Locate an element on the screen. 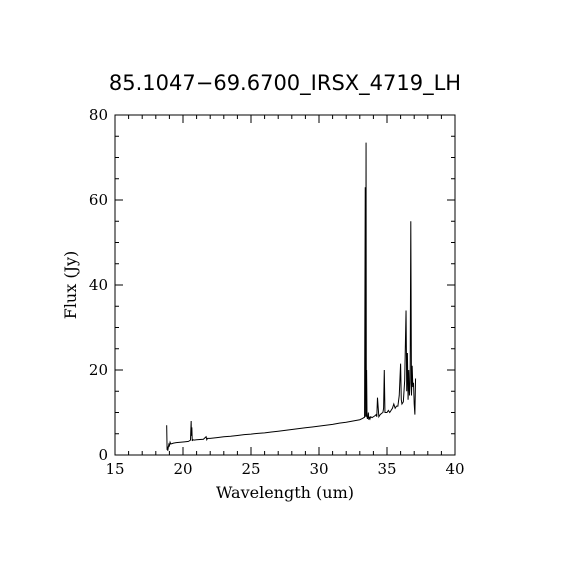 The width and height of the screenshot is (570, 570). y-tick-label: 20 is located at coordinates (98, 370).